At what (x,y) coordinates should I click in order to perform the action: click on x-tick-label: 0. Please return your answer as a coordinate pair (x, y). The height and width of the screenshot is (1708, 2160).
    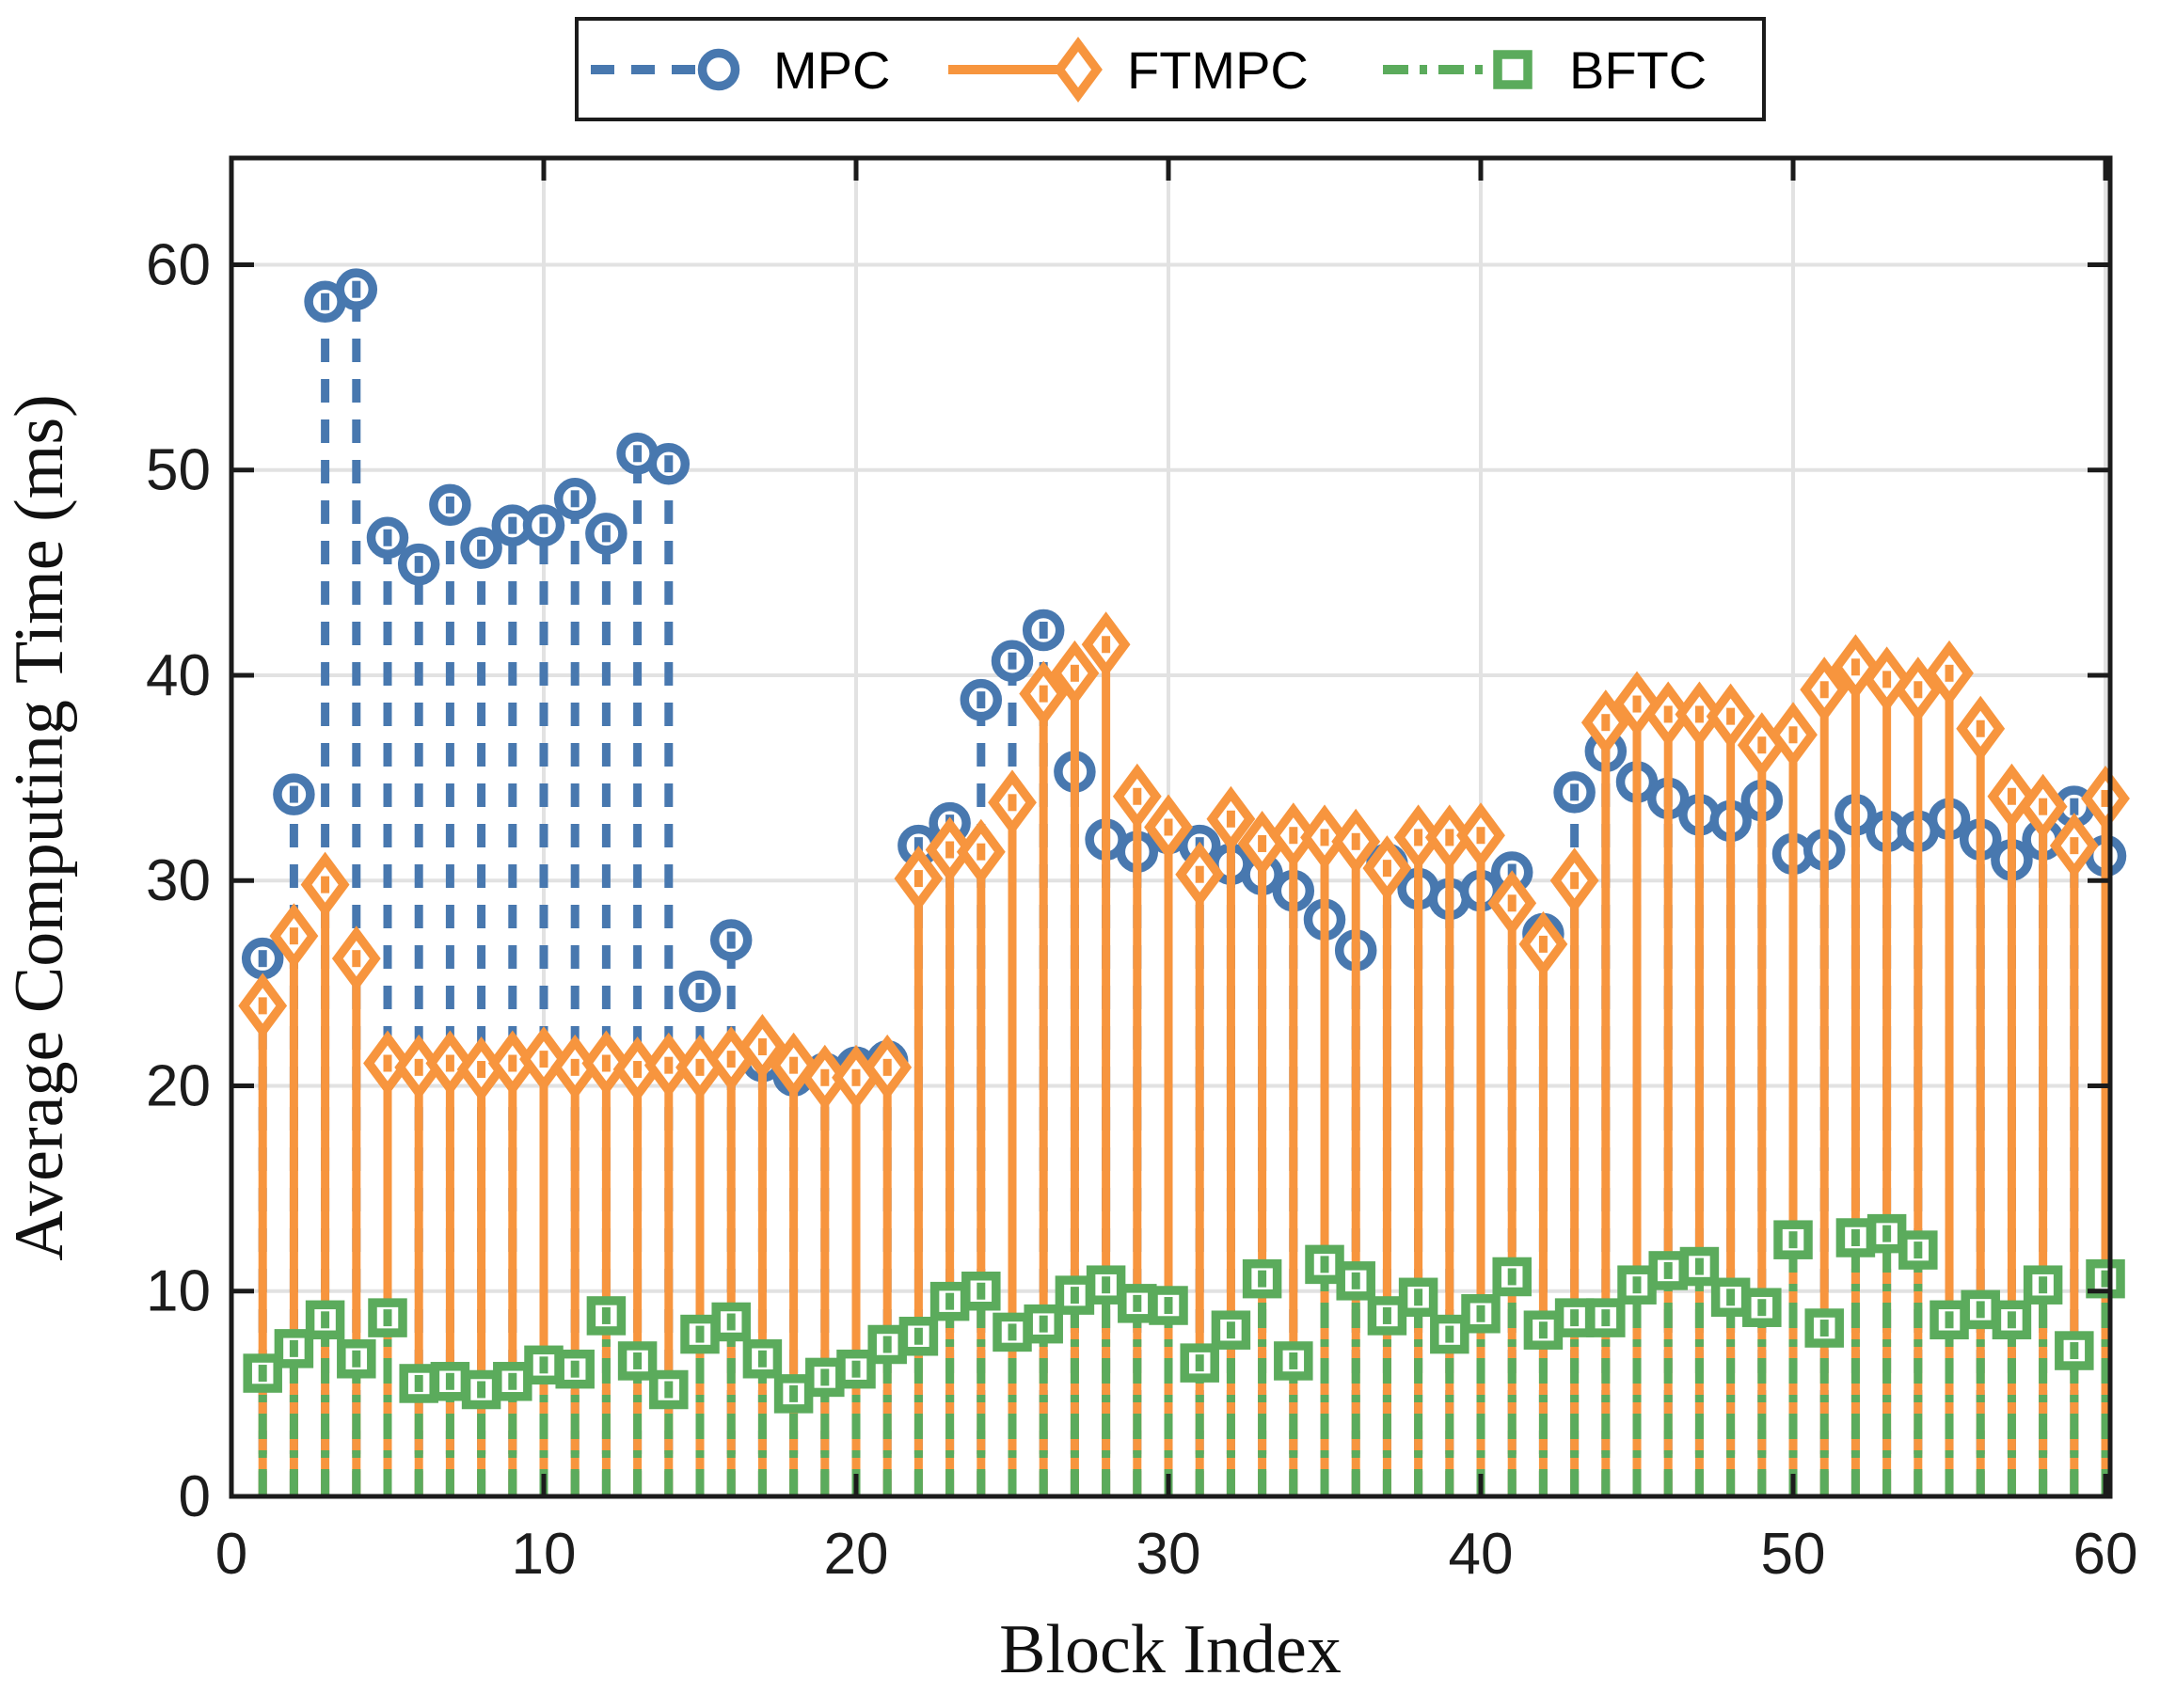
    Looking at the image, I should click on (231, 1554).